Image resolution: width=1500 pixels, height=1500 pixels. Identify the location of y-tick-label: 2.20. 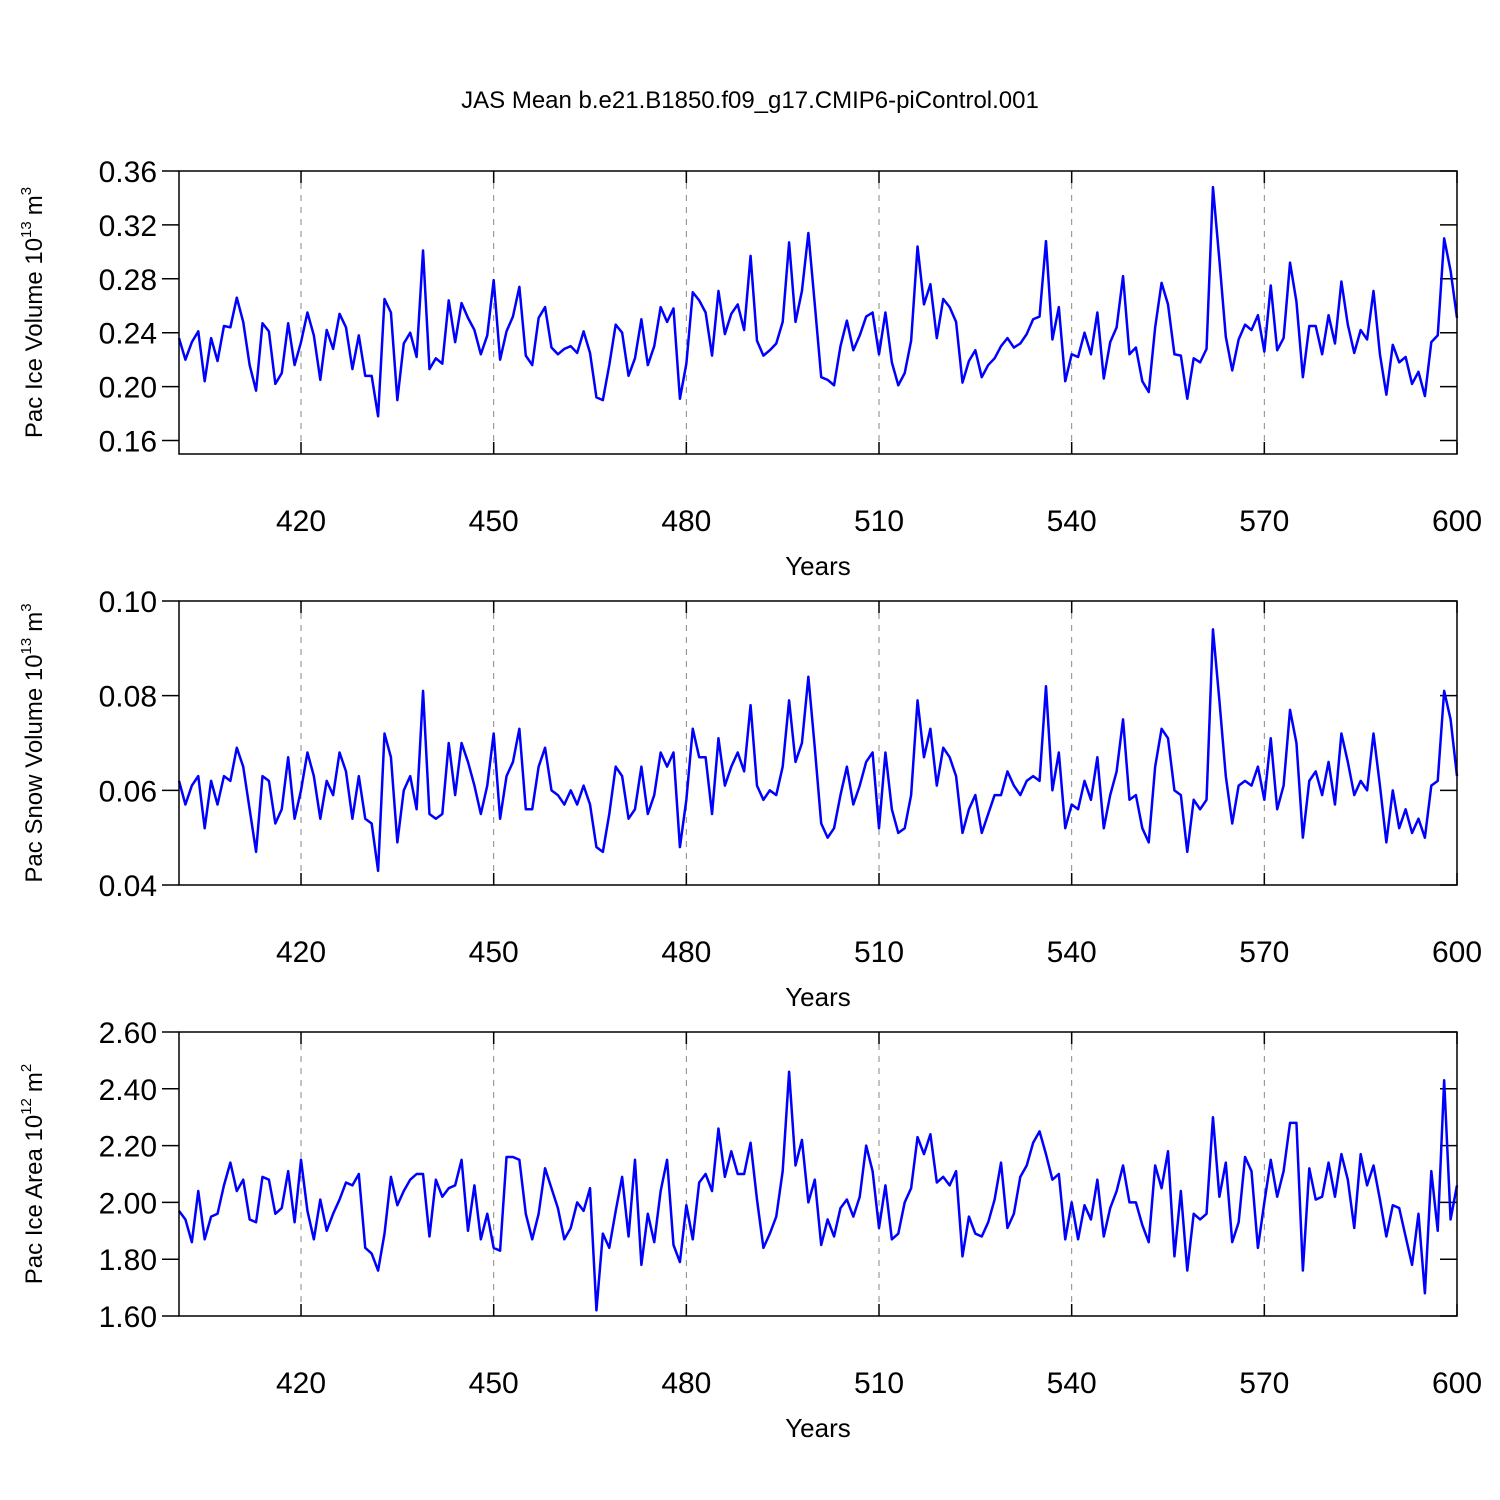
(128, 1147).